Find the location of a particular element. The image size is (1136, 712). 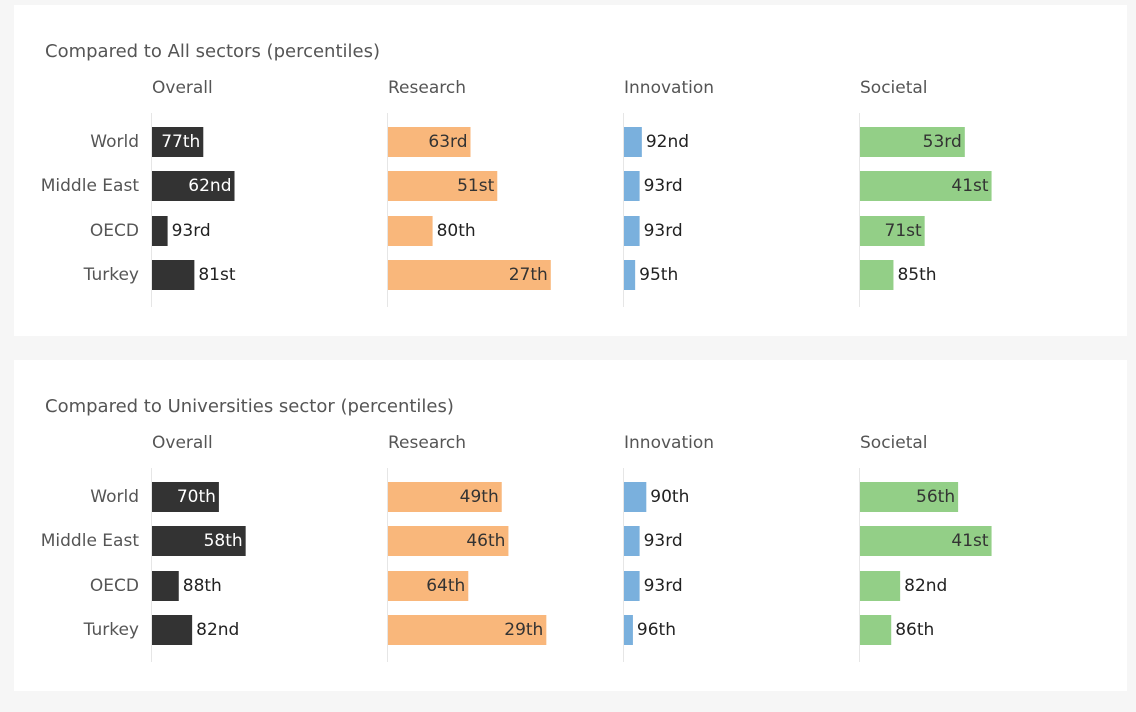

value-label-societal-oecd: 82nd is located at coordinates (925, 586).